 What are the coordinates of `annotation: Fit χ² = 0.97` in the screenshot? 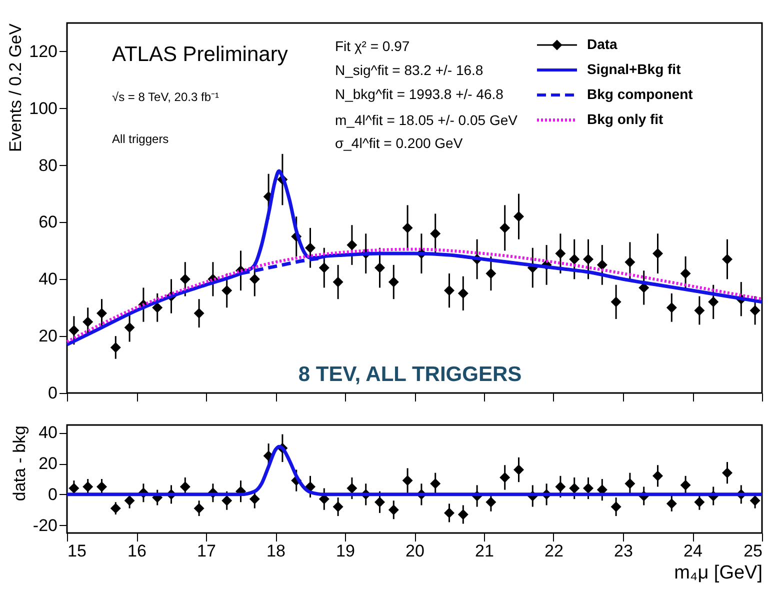 It's located at (372, 46).